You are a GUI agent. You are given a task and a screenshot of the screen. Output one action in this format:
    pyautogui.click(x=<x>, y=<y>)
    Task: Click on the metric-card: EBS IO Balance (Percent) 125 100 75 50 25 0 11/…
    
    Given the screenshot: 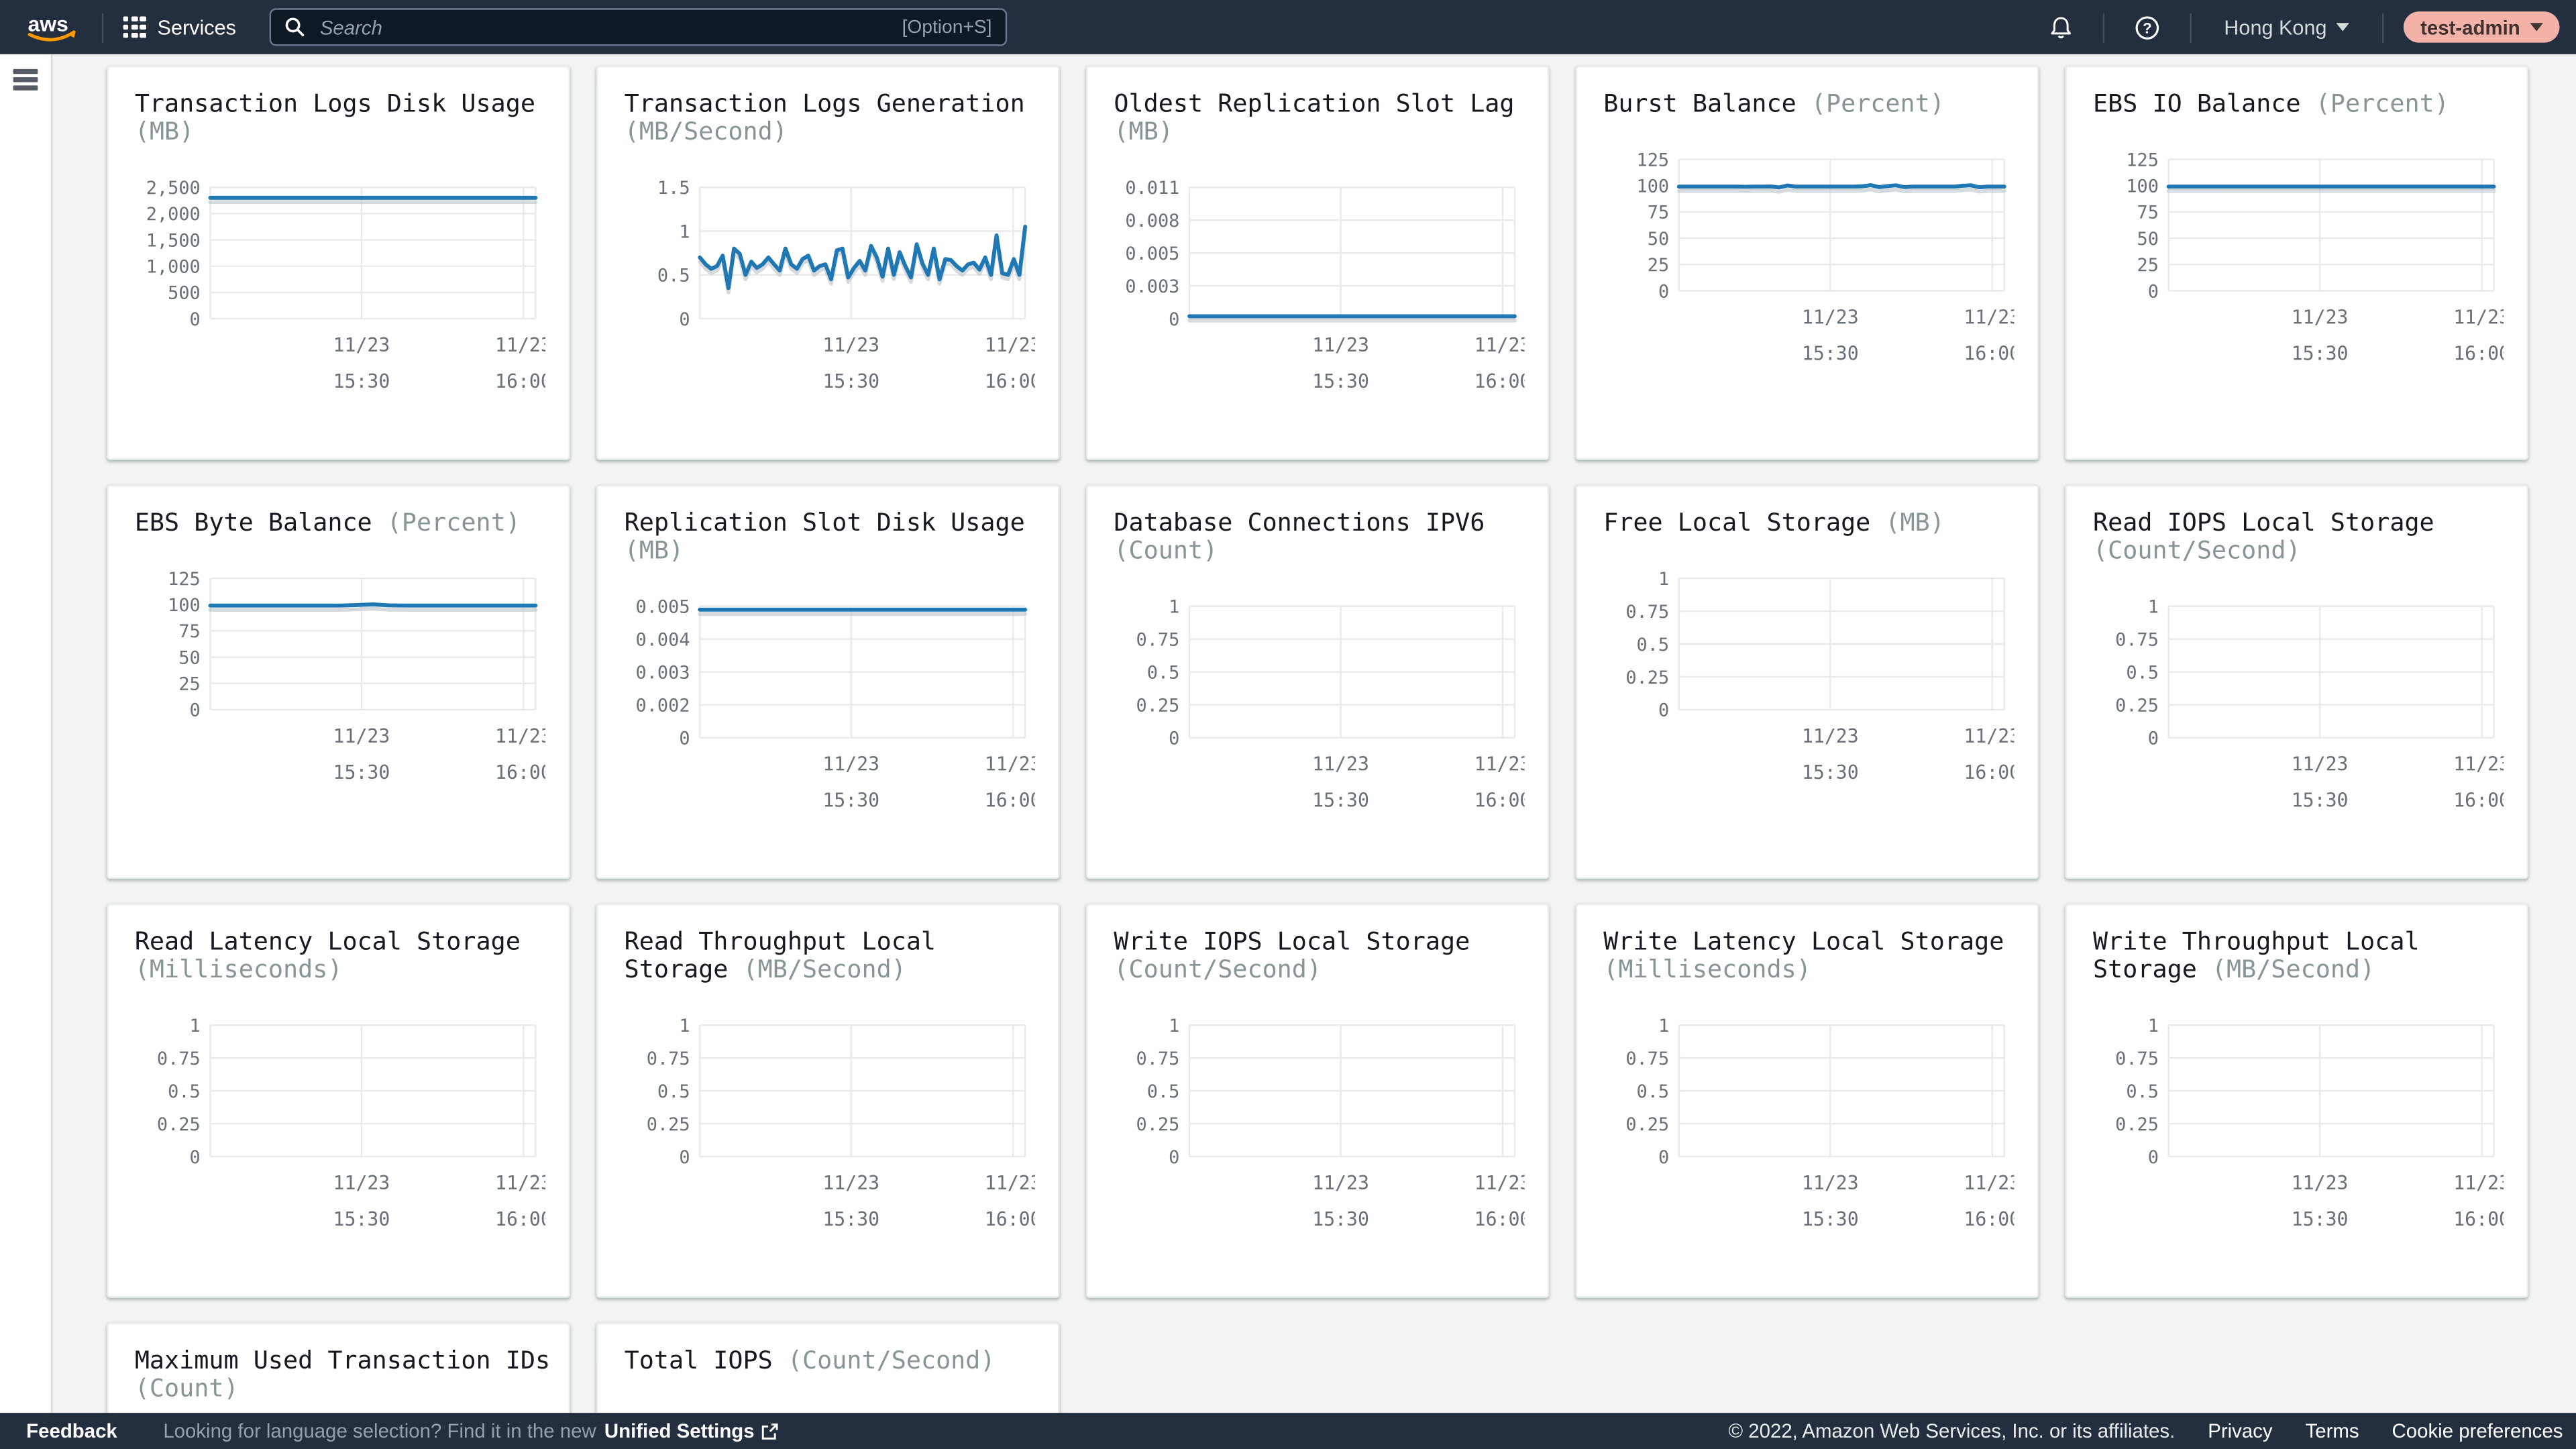 What is the action you would take?
    pyautogui.click(x=2296, y=262)
    